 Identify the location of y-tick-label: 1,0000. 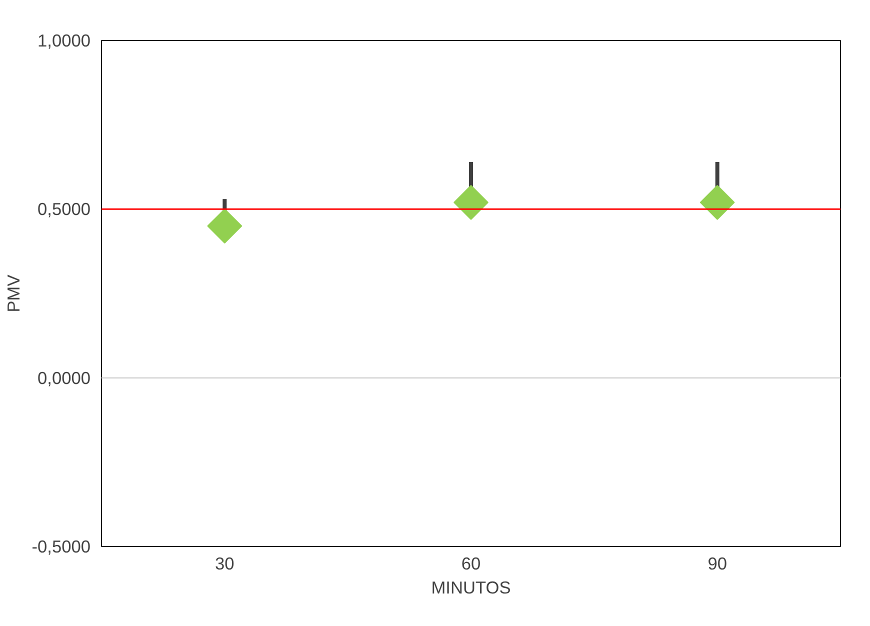
(64, 40).